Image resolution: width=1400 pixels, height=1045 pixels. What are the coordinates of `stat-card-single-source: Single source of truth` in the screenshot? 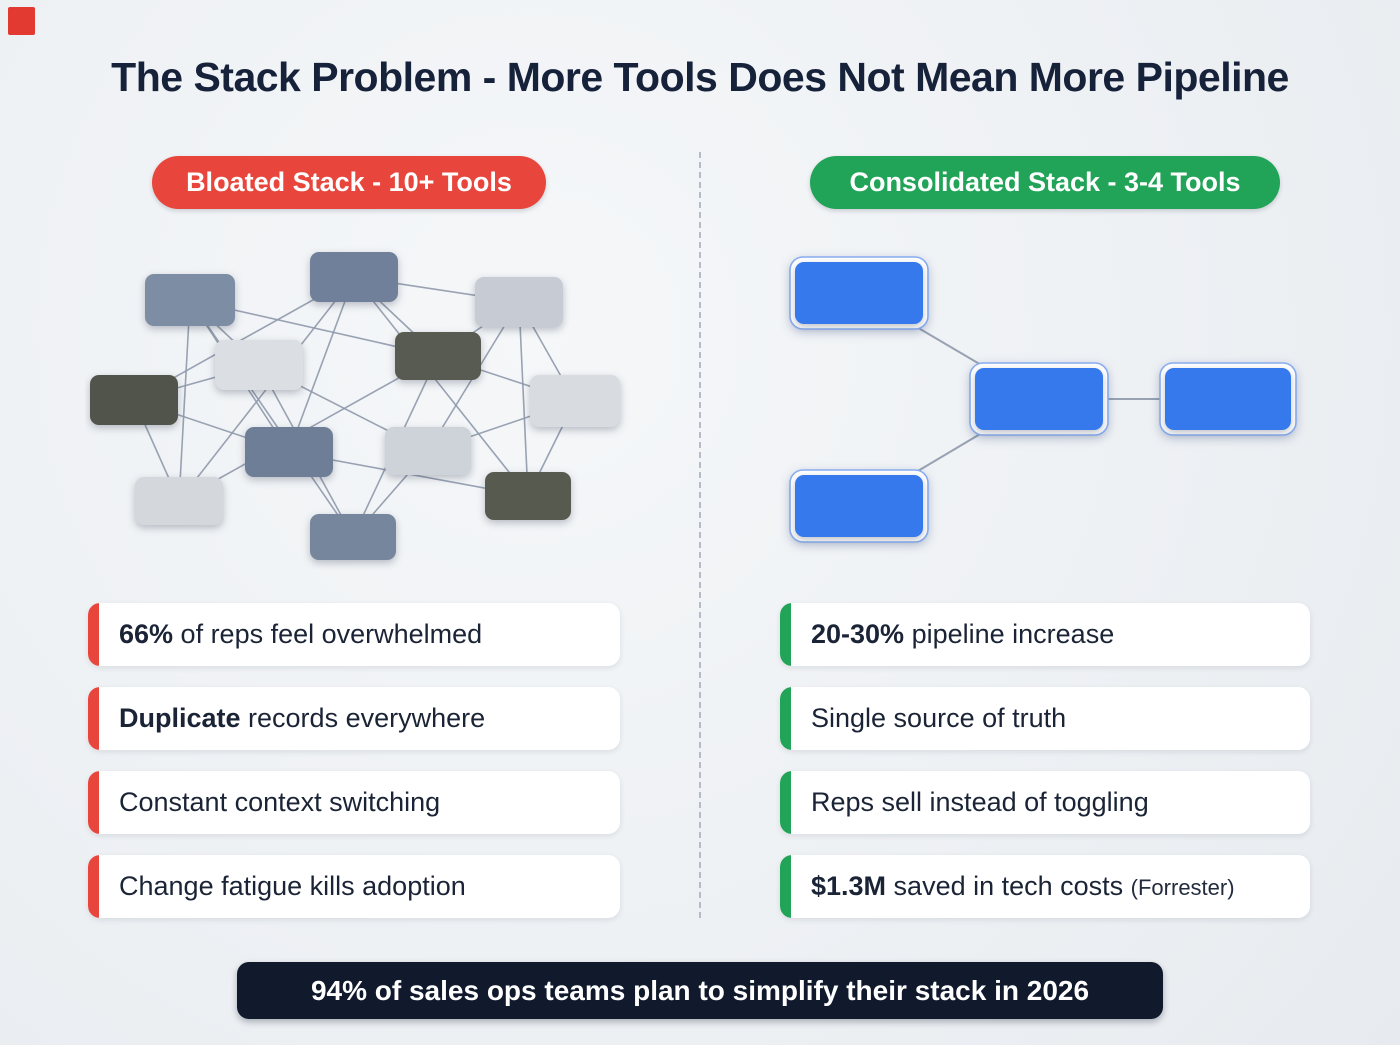 It's located at (1045, 718).